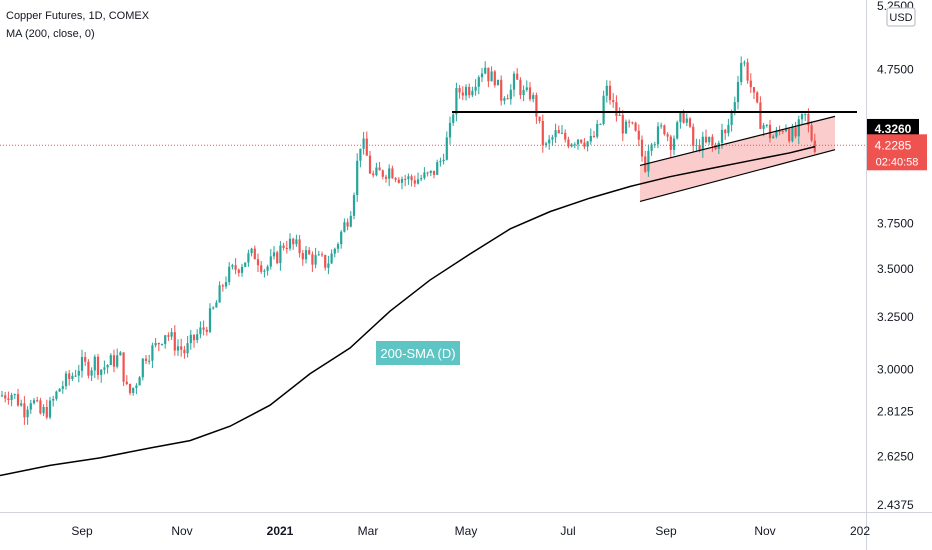  Describe the element at coordinates (737, 141) in the screenshot. I see `channel-upper-line` at that location.